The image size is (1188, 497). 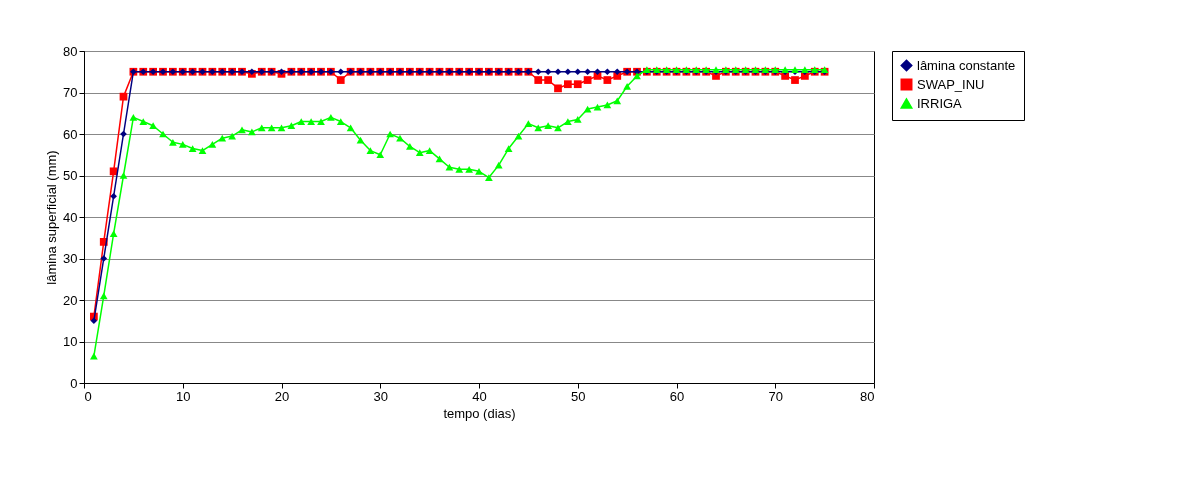 What do you see at coordinates (88, 396) in the screenshot?
I see `x-tick-label: 0` at bounding box center [88, 396].